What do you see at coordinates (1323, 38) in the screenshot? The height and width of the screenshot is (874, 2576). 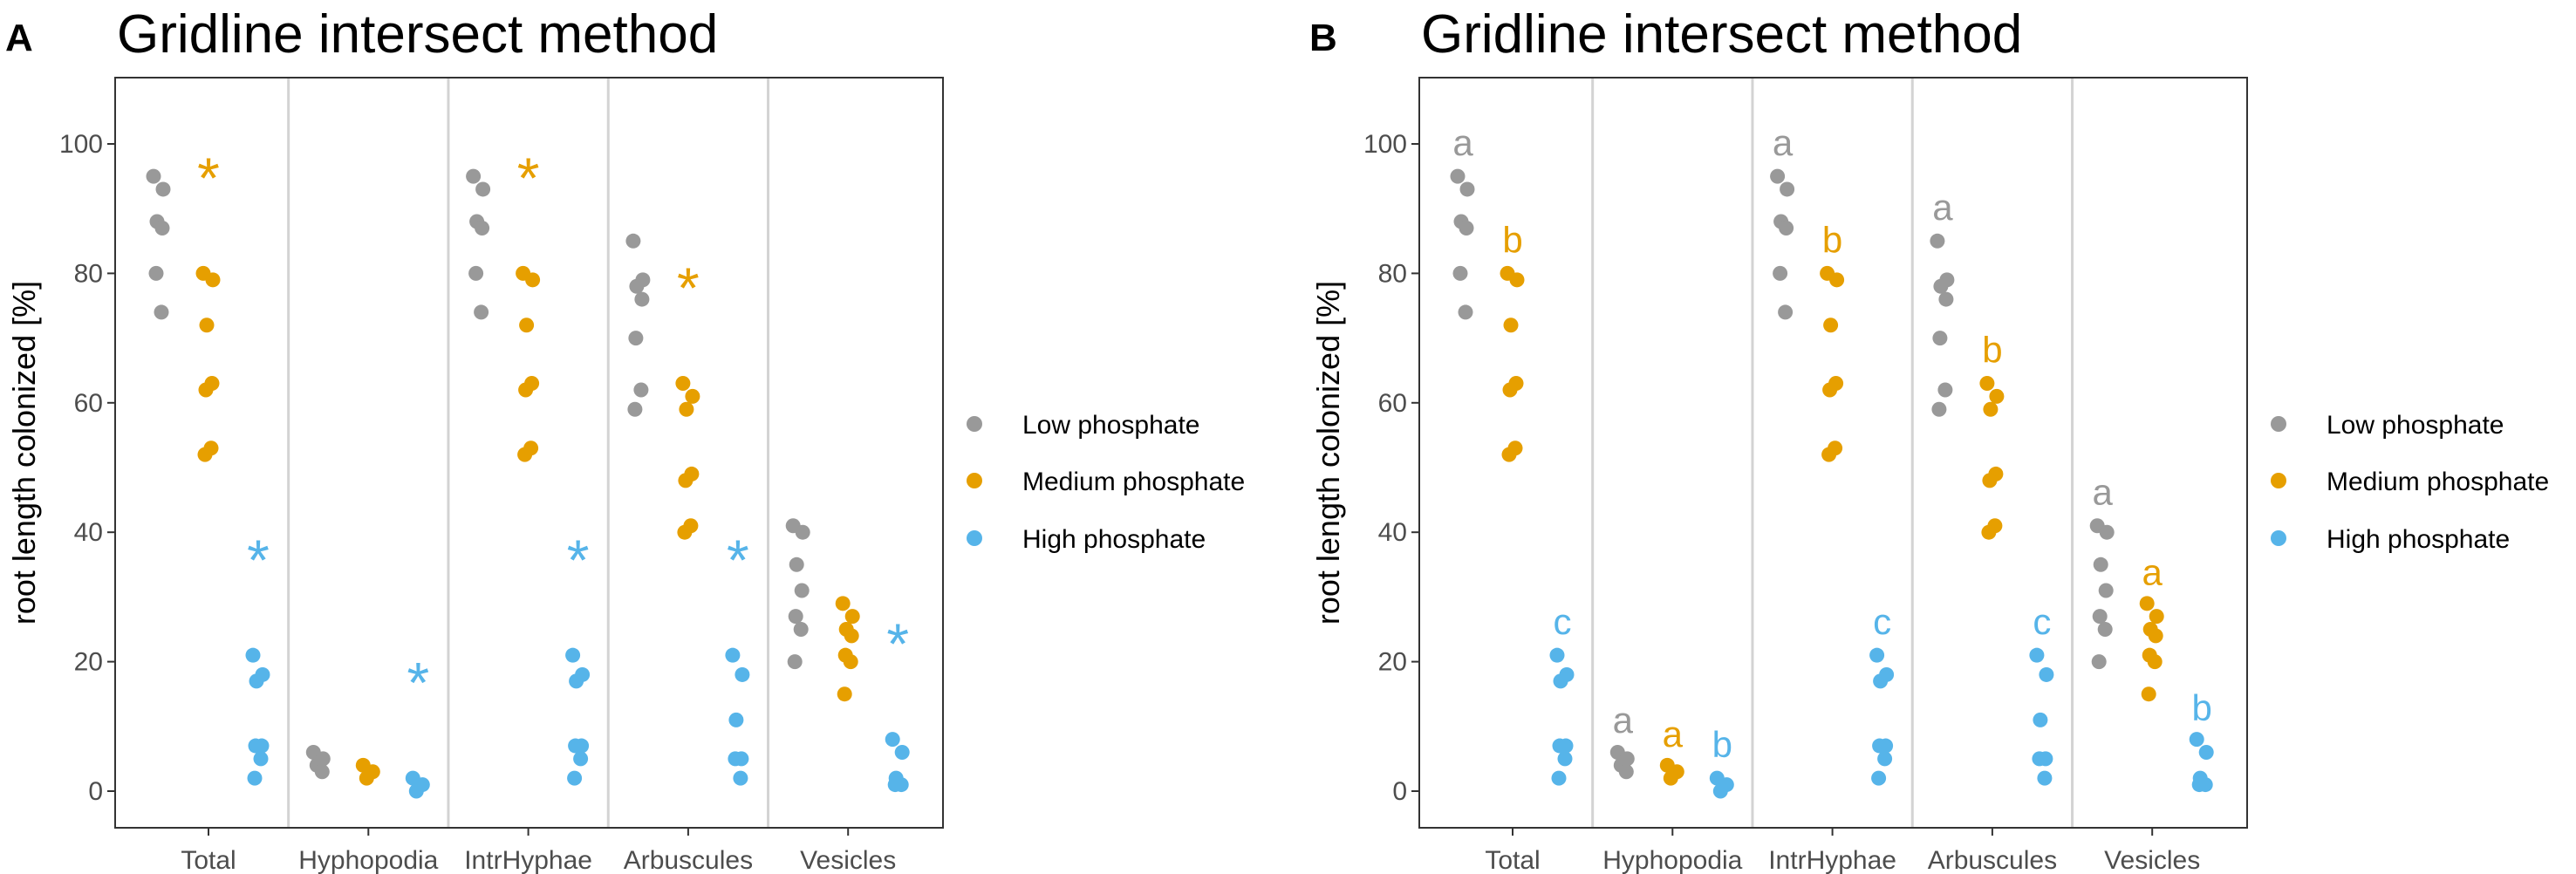 I see `panel-label: B` at bounding box center [1323, 38].